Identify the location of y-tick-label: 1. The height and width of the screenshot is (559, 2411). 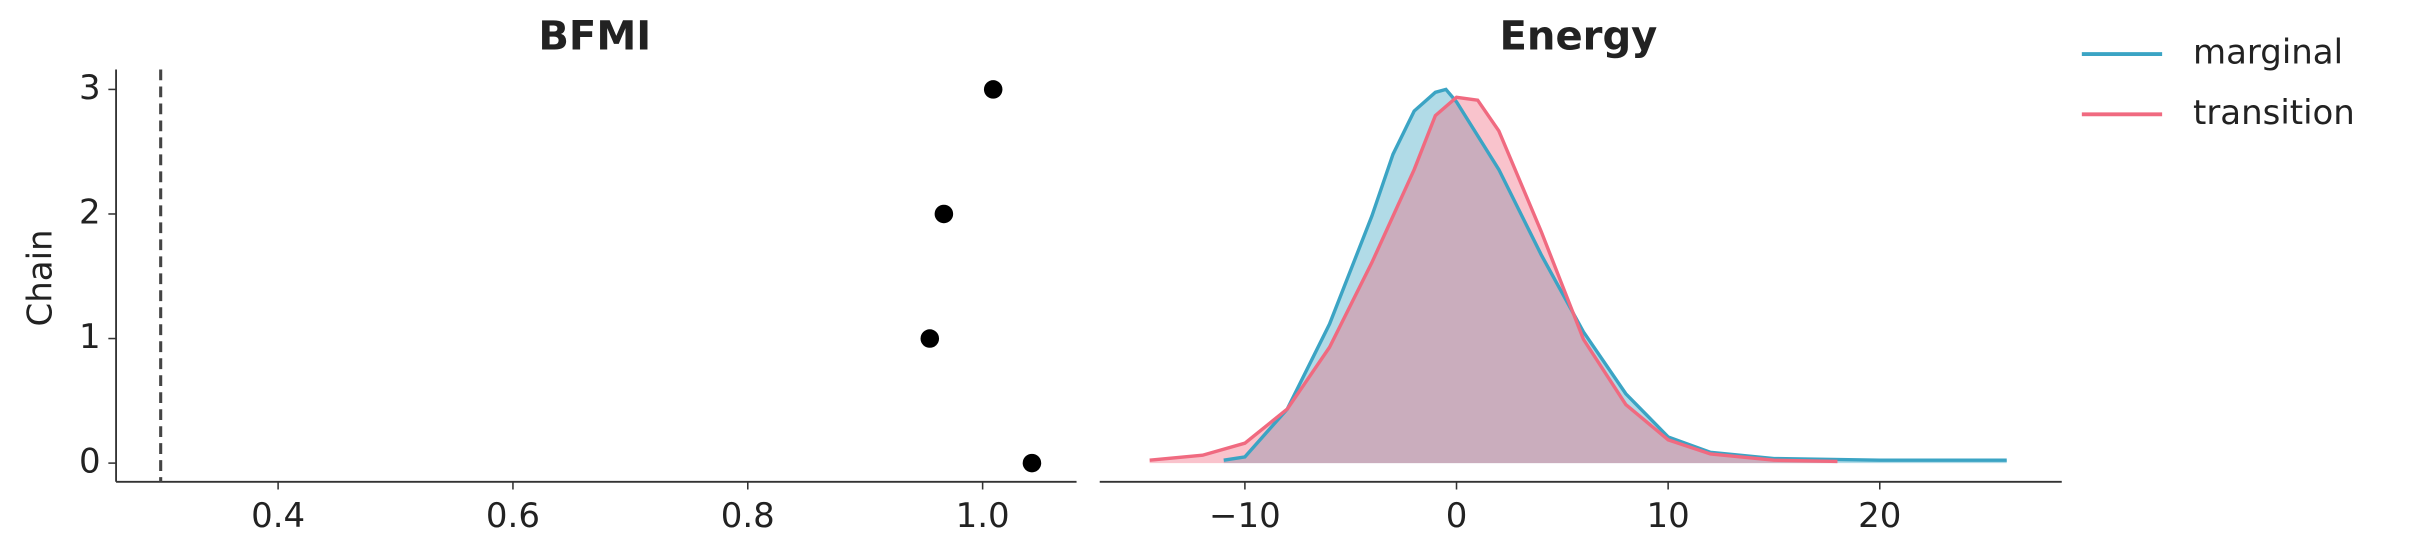
(90, 337).